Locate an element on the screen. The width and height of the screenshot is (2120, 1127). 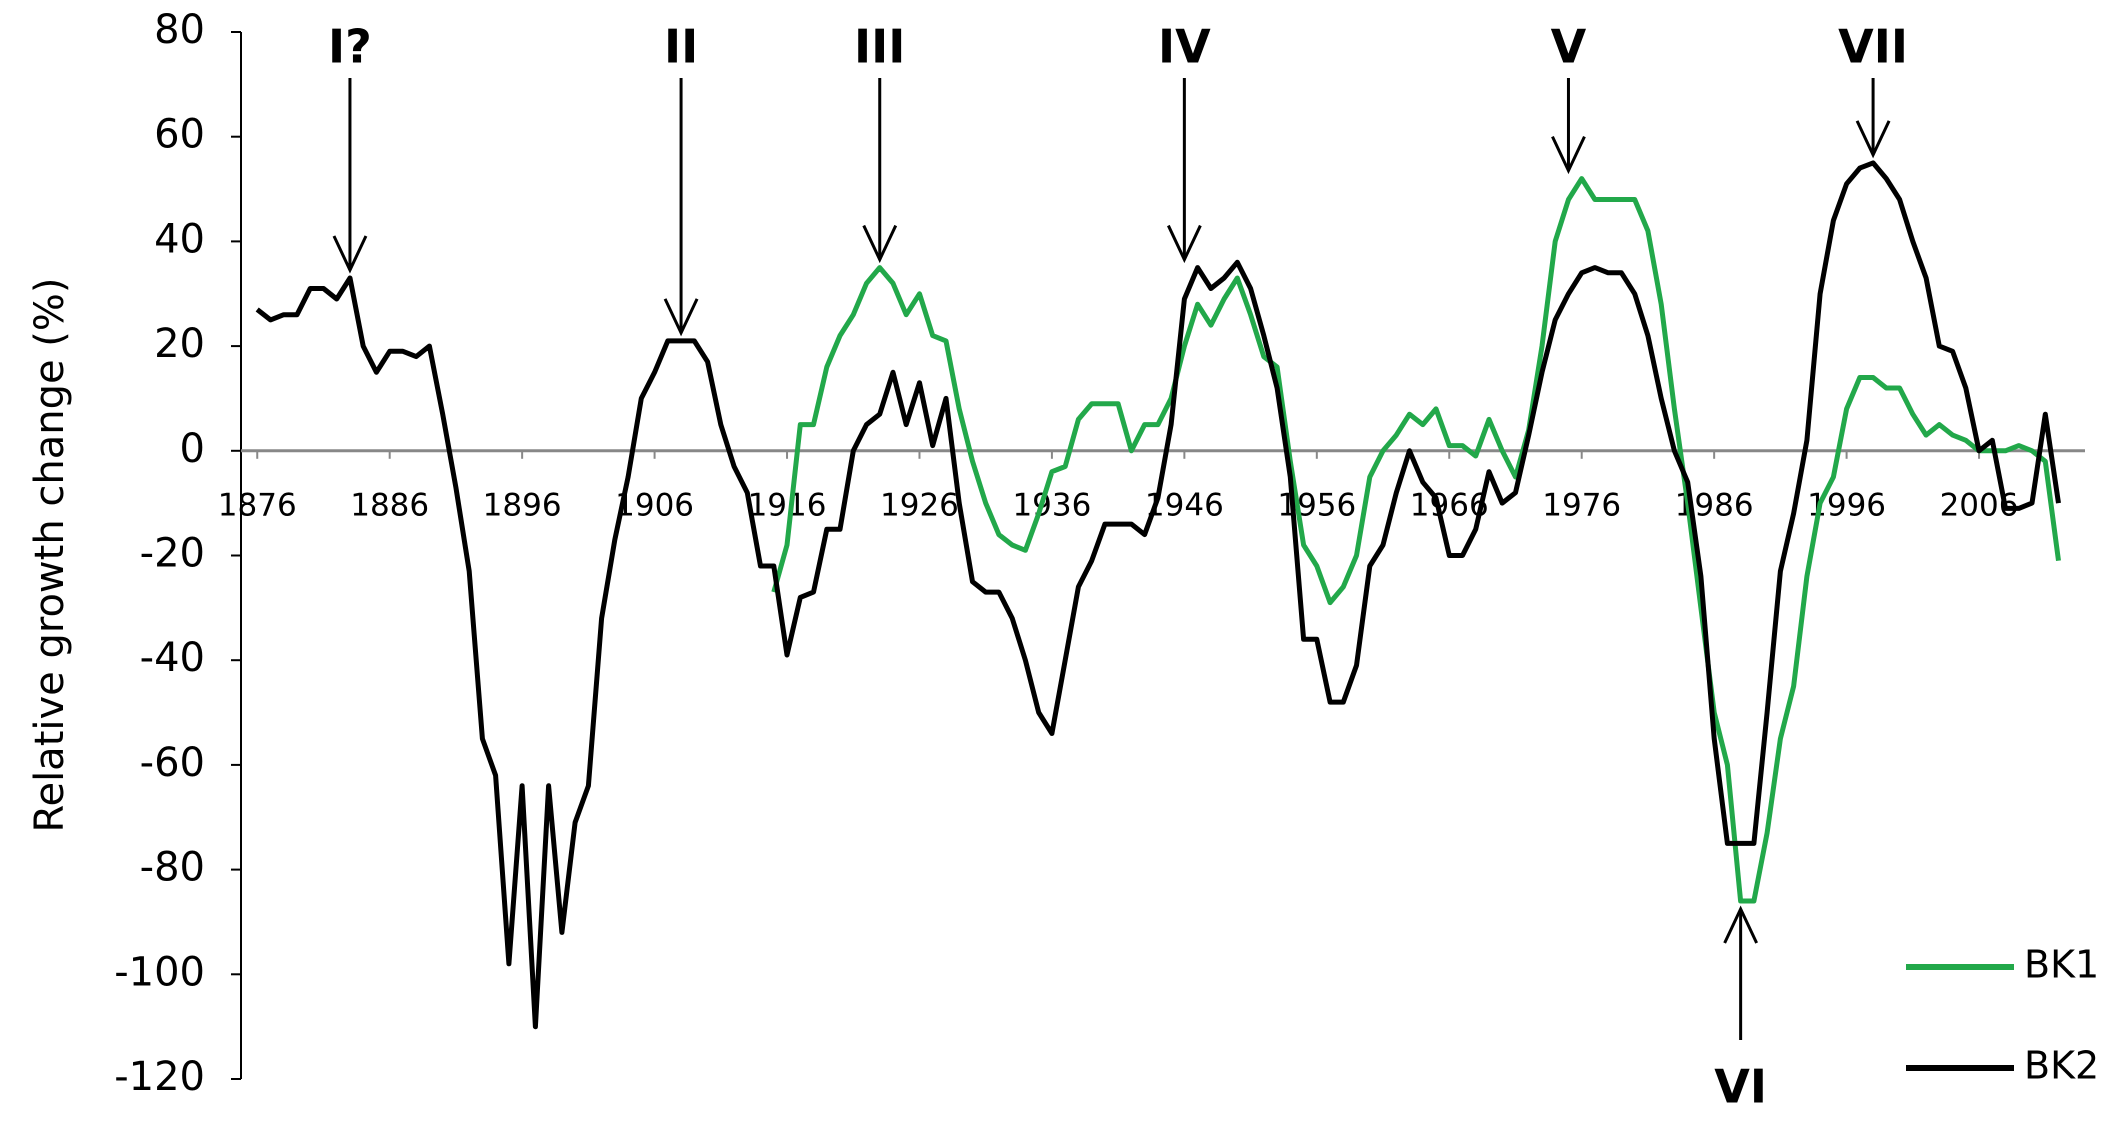
y-tick-label: -120 is located at coordinates (159, 1077).